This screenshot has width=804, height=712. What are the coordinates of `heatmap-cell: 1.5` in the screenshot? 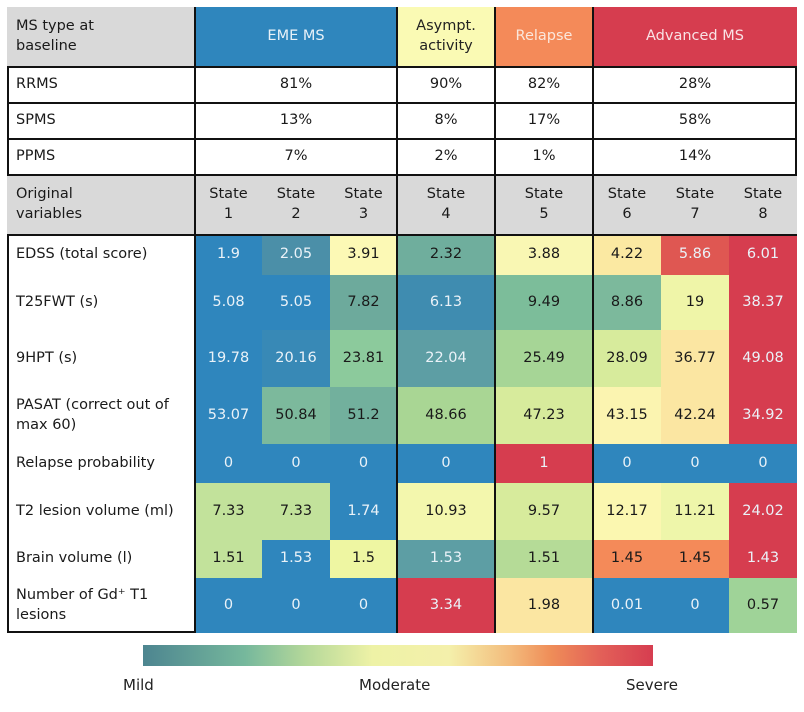 It's located at (363, 559).